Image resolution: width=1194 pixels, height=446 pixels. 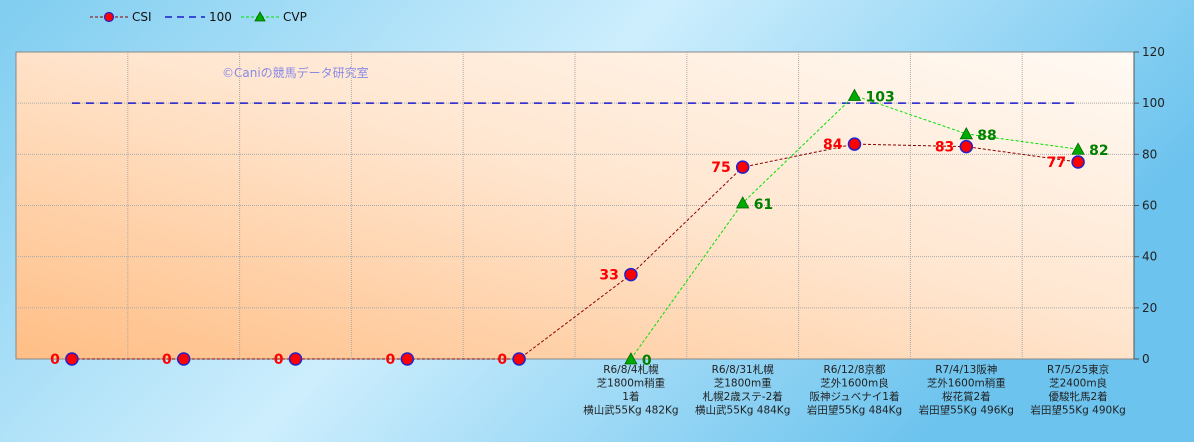 I want to click on x-category-label: 芝外1600m良, so click(x=854, y=383).